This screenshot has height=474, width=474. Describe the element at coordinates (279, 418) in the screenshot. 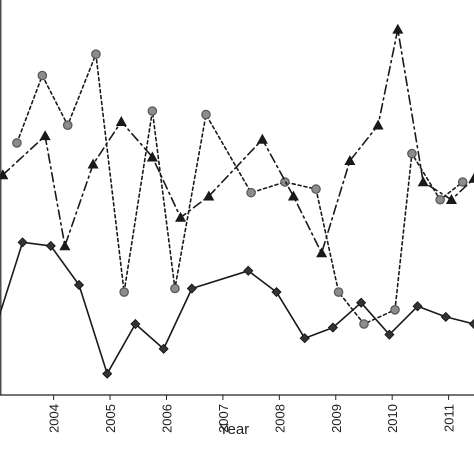

I see `x-tick-label: 2008` at that location.